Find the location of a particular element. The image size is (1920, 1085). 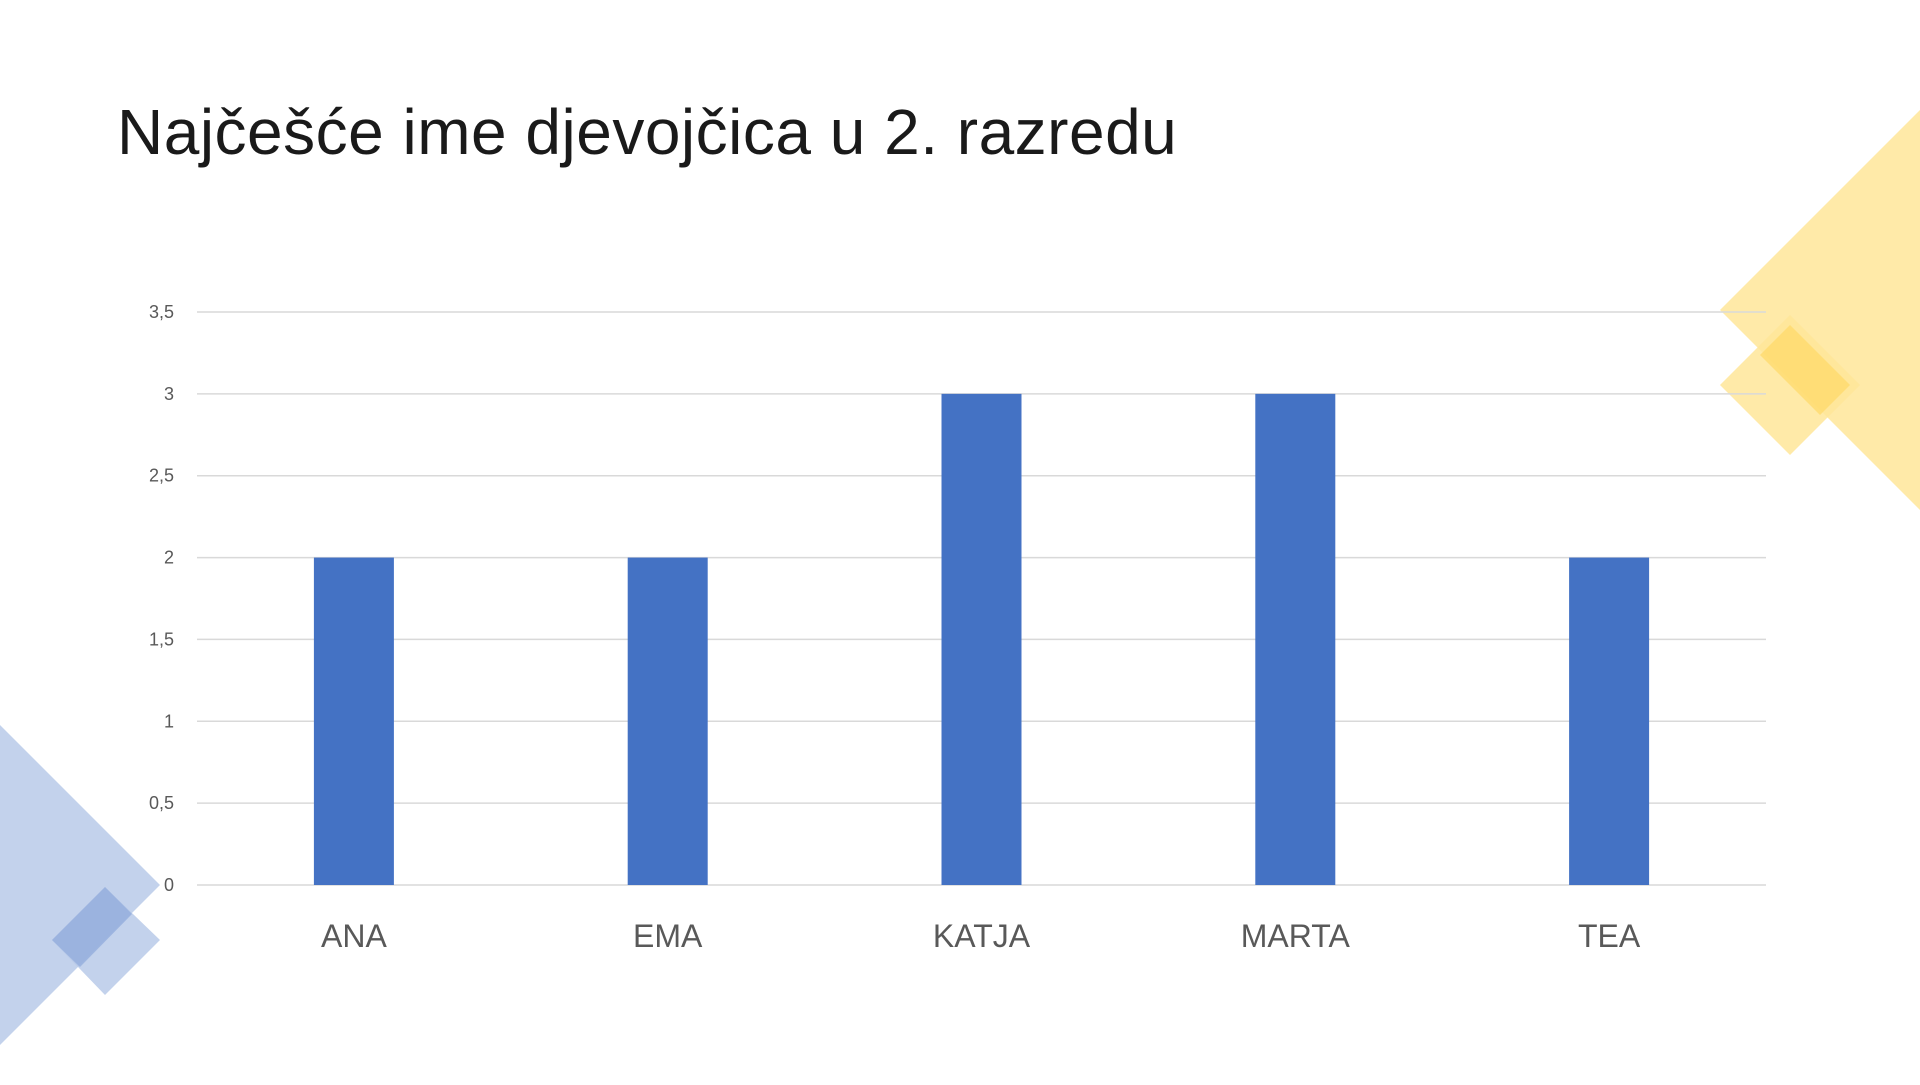

bar-ana is located at coordinates (353, 721).